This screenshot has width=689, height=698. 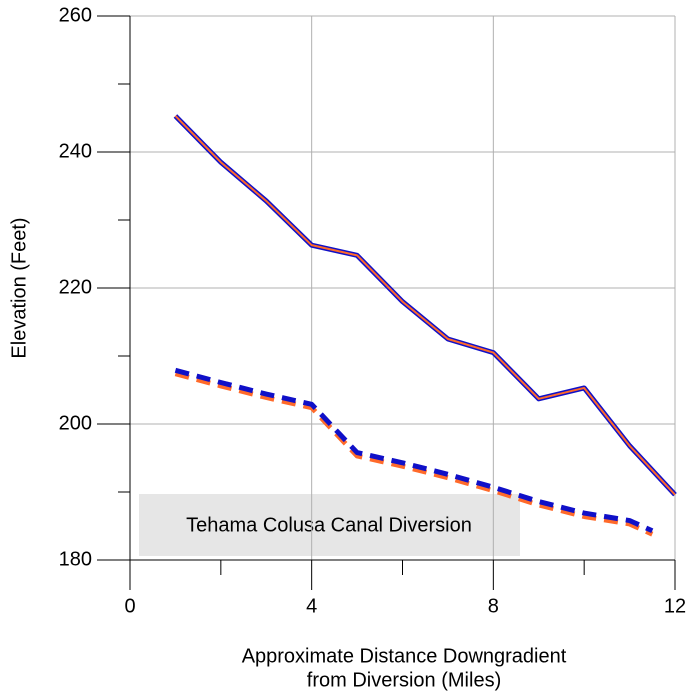 I want to click on y-tick-label: 240, so click(x=75, y=151).